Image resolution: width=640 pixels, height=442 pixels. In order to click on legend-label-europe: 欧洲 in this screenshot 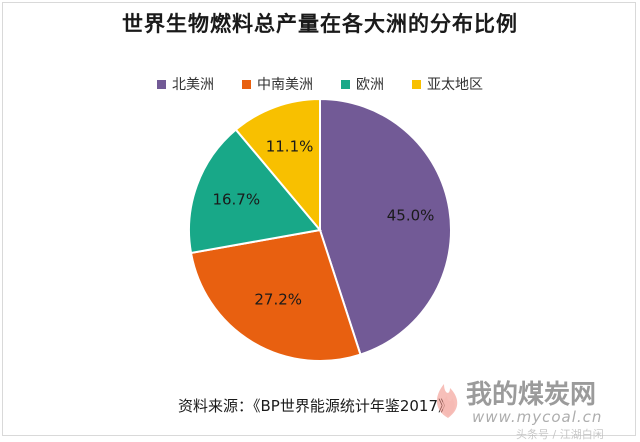, I will do `click(370, 85)`.